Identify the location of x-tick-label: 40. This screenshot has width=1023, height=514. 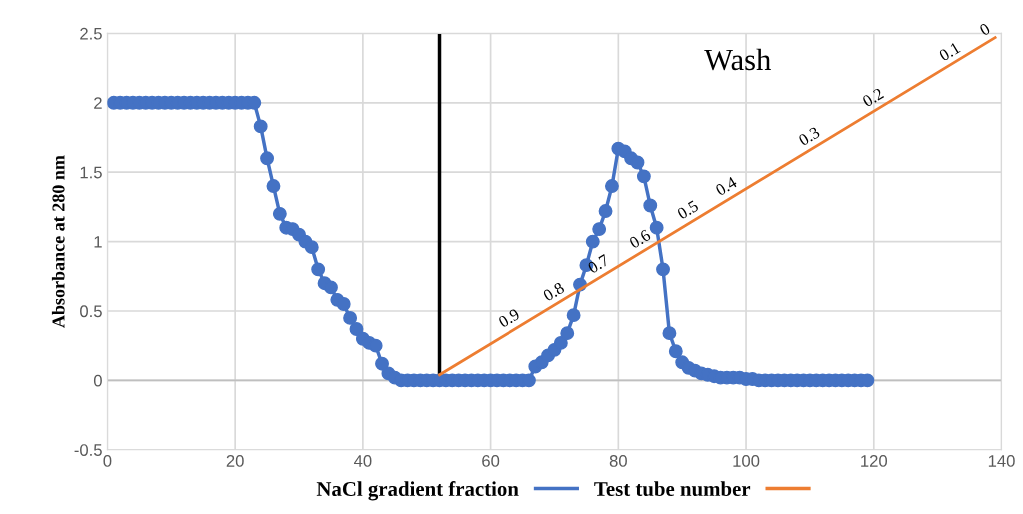
(362, 461).